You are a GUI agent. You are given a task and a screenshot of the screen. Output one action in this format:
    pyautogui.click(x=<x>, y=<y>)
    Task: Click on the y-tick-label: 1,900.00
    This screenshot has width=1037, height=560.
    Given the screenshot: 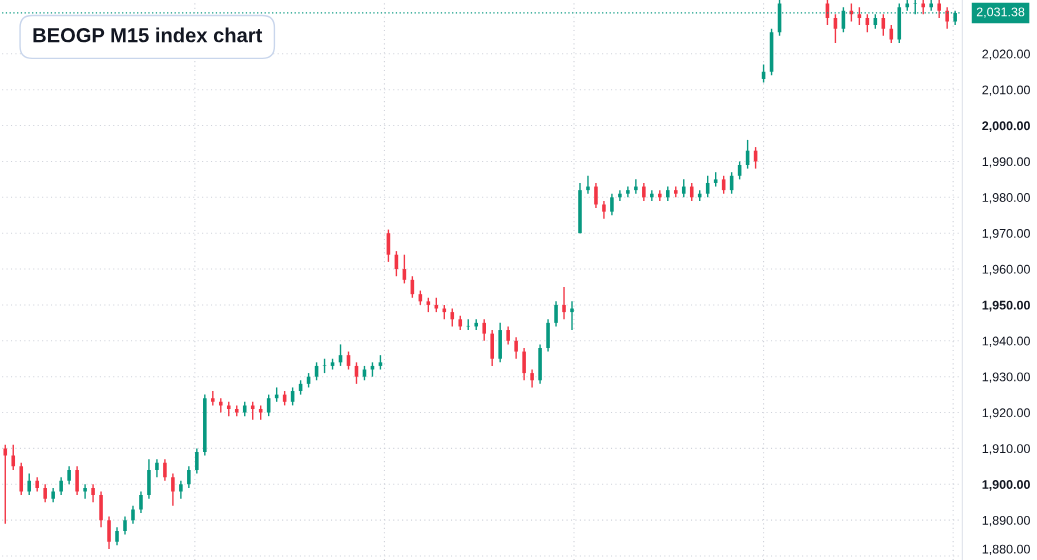 What is the action you would take?
    pyautogui.click(x=1006, y=485)
    